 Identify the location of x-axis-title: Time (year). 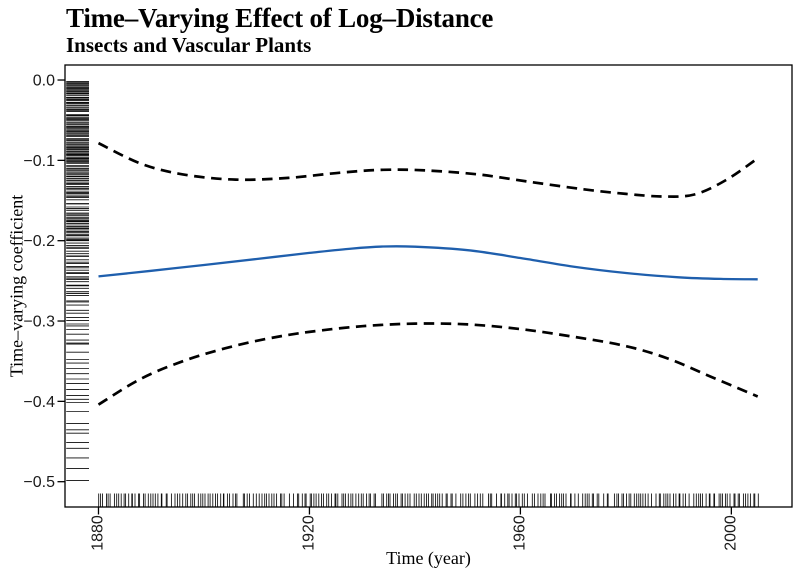
(428, 558).